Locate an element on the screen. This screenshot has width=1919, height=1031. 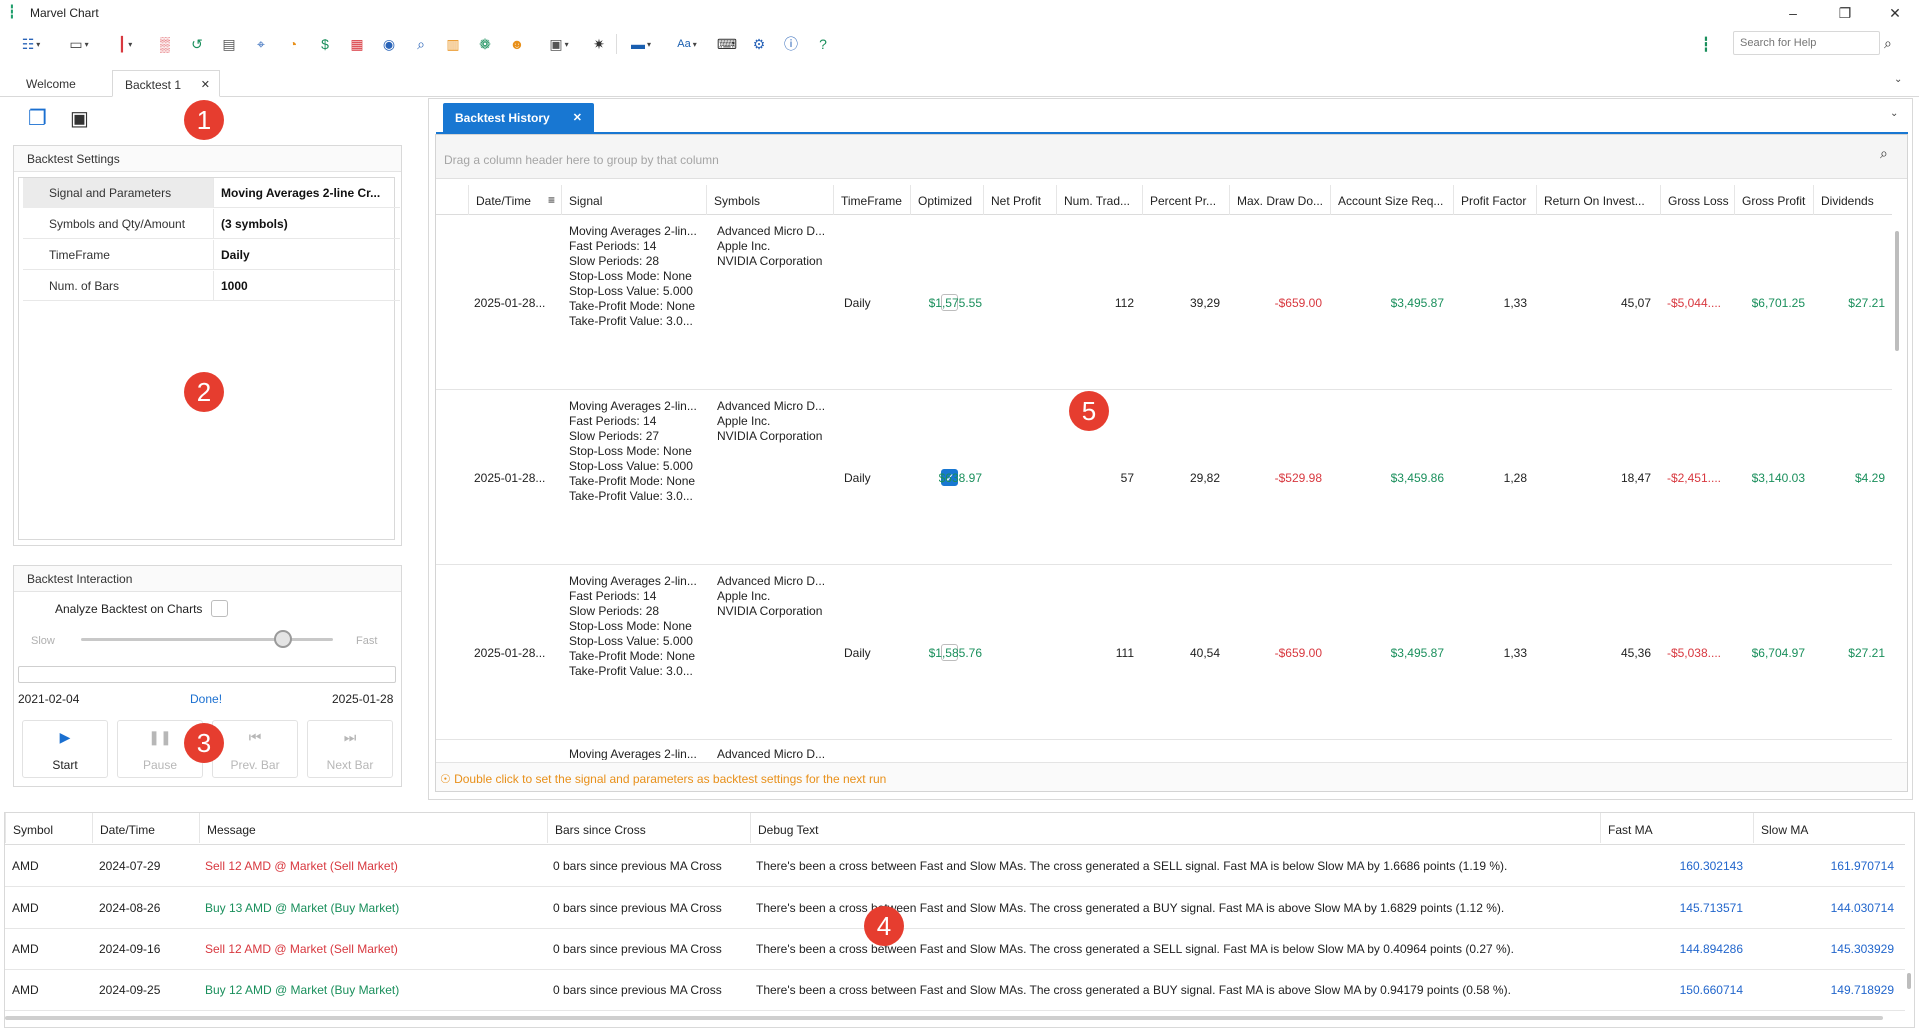
crosshair-icon: ⌖ is located at coordinates (261, 43).